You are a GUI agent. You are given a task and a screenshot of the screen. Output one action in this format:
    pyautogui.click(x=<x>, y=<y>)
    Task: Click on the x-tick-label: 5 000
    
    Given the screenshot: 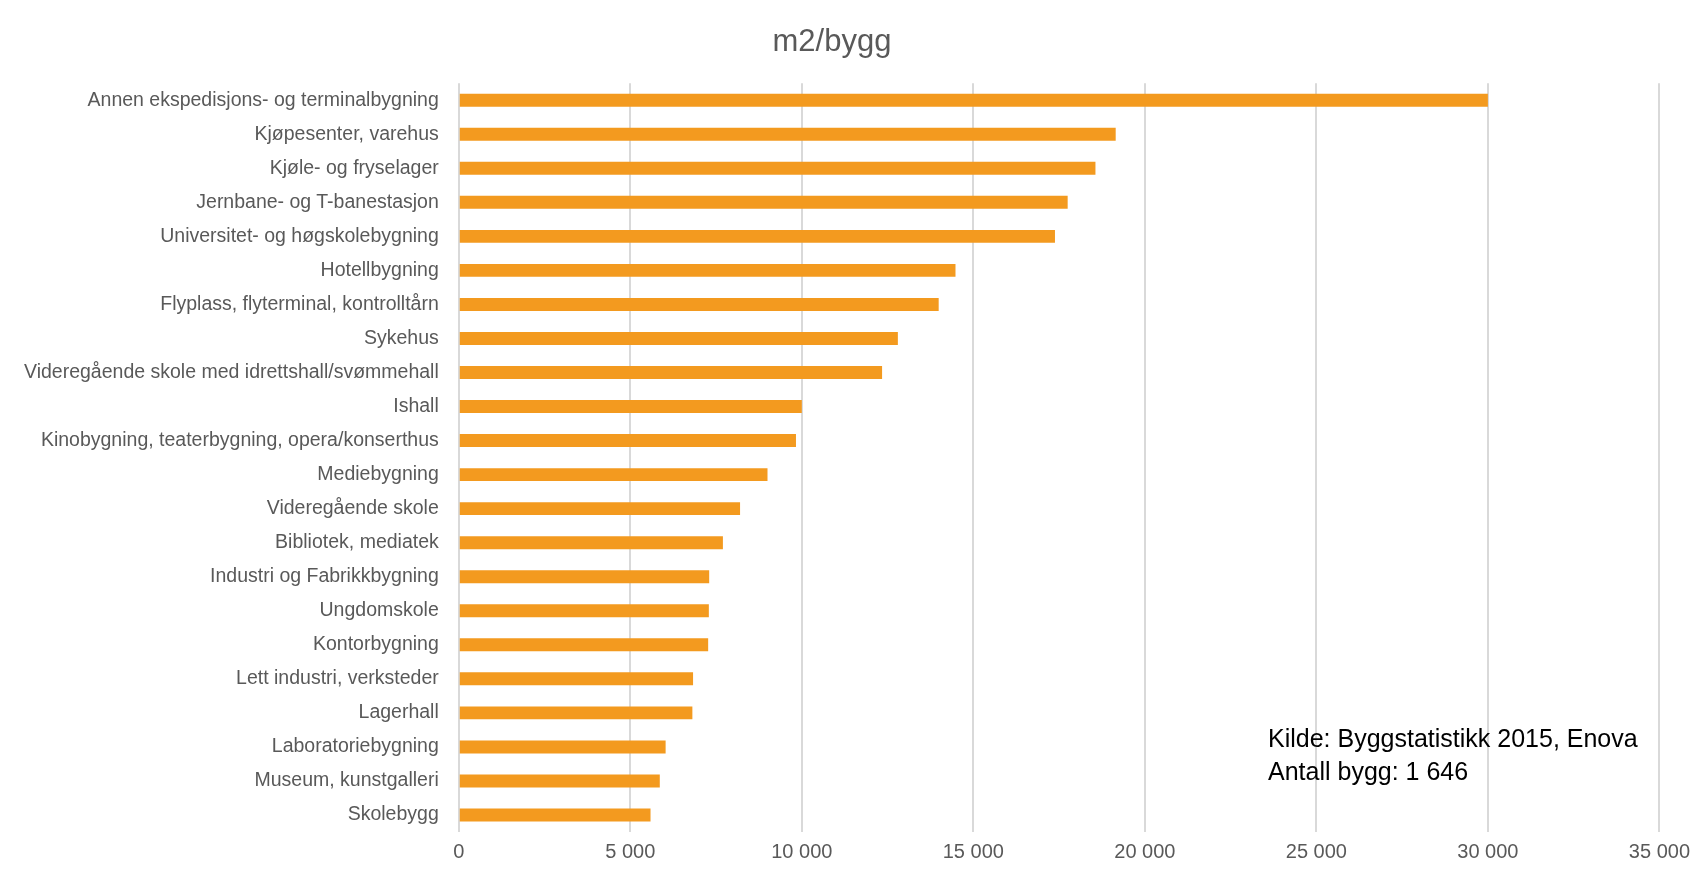 What is the action you would take?
    pyautogui.click(x=630, y=850)
    